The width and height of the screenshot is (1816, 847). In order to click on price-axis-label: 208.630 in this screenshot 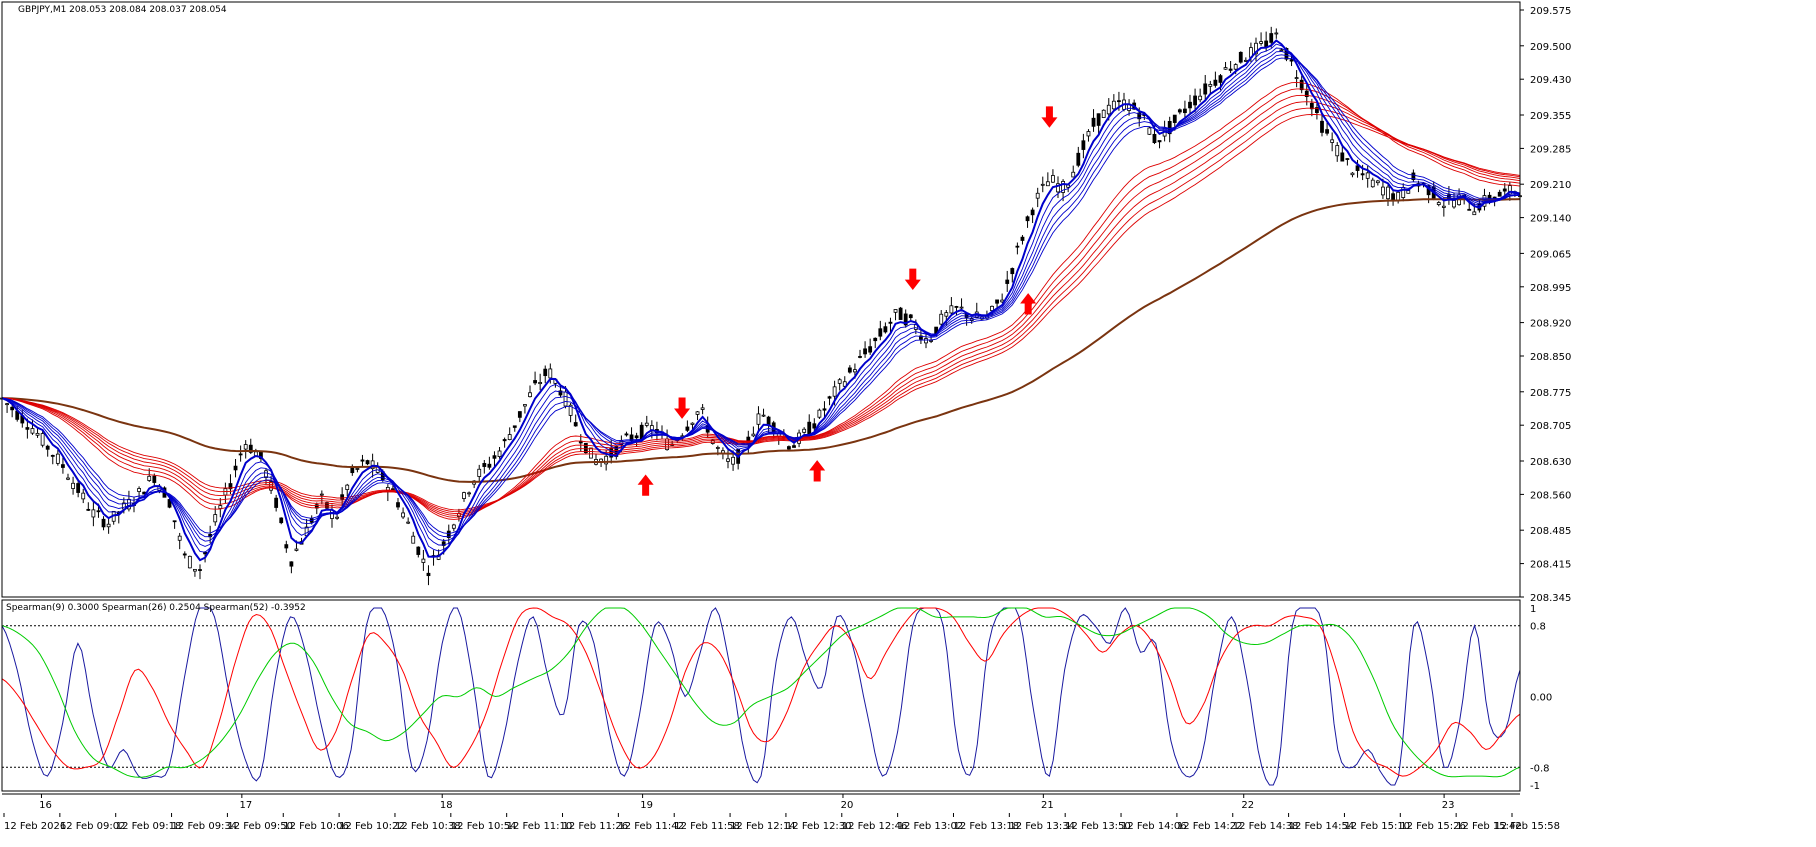, I will do `click(1550, 462)`.